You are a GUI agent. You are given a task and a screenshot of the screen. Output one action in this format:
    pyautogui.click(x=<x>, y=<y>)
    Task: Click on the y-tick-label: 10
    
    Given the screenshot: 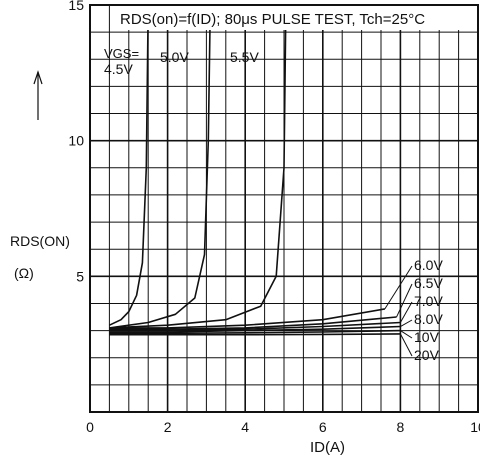 What is the action you would take?
    pyautogui.click(x=76, y=141)
    